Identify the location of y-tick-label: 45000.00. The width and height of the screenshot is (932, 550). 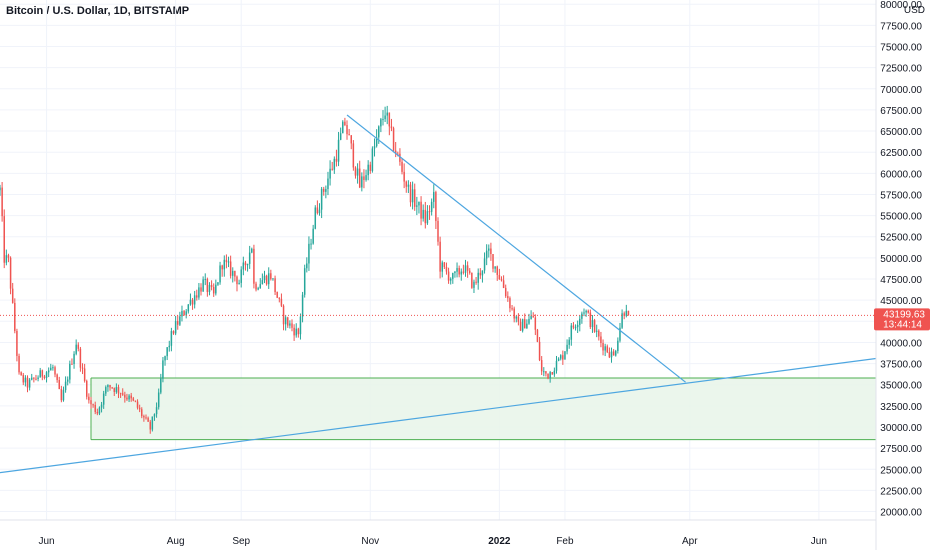
(901, 301).